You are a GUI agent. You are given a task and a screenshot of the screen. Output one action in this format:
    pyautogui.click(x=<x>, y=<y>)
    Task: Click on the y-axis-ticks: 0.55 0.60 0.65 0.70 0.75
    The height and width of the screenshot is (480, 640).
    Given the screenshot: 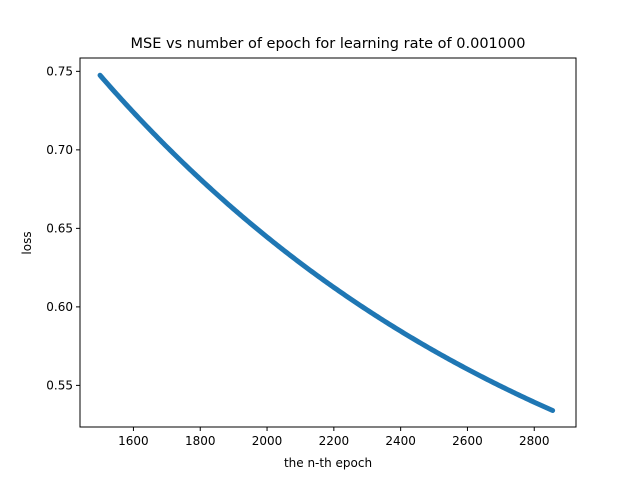 What is the action you would take?
    pyautogui.click(x=63, y=228)
    